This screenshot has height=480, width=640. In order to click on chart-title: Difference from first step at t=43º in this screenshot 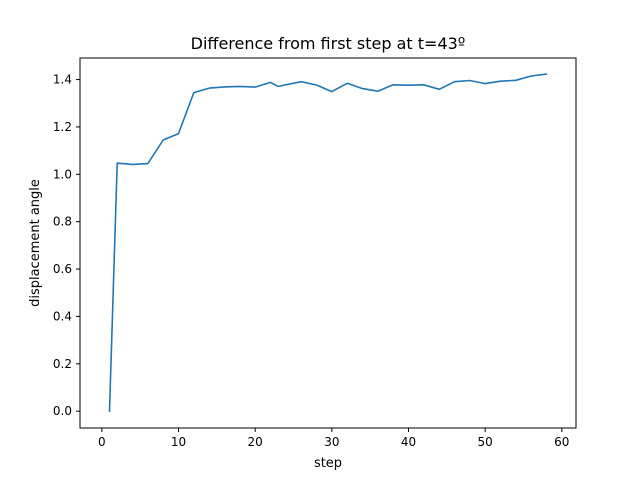, I will do `click(328, 43)`.